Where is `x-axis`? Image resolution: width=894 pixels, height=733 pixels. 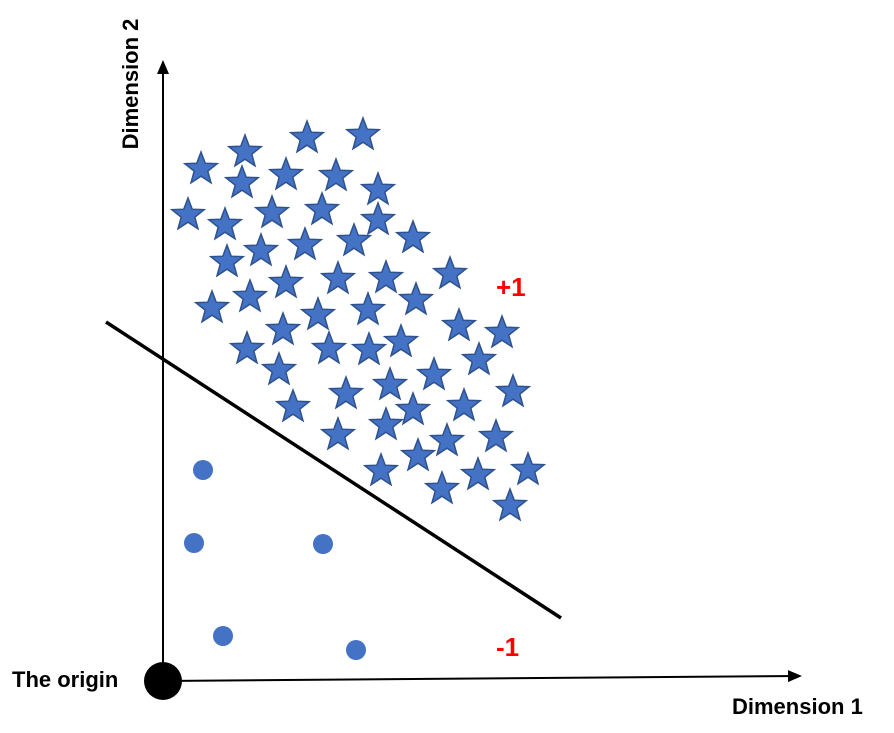
x-axis is located at coordinates (482, 676).